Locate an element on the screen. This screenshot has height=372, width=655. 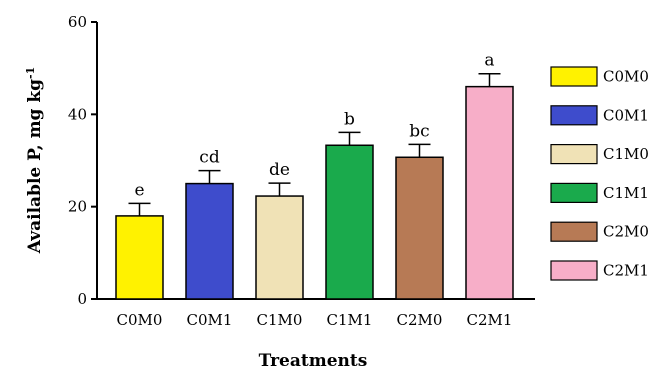
significance-letter: bc is located at coordinates (419, 131).